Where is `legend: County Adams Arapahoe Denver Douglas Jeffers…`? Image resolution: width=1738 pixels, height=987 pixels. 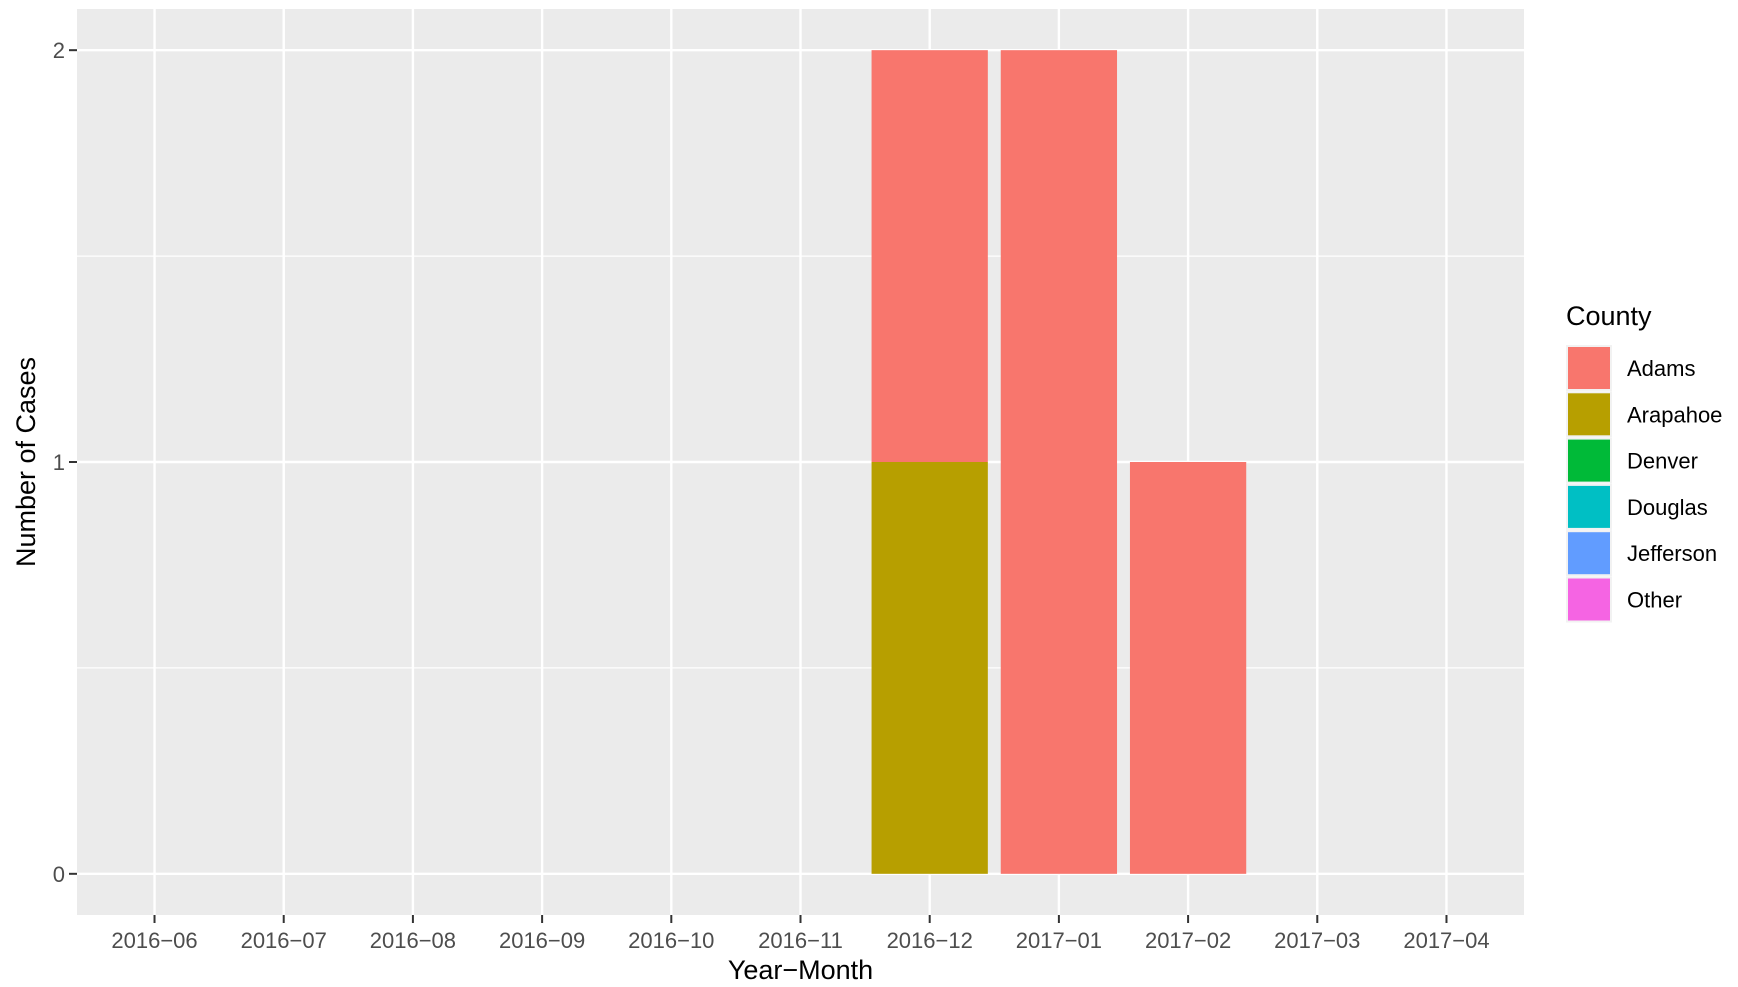
legend: County Adams Arapahoe Denver Douglas Jeffers… is located at coordinates (1644, 462).